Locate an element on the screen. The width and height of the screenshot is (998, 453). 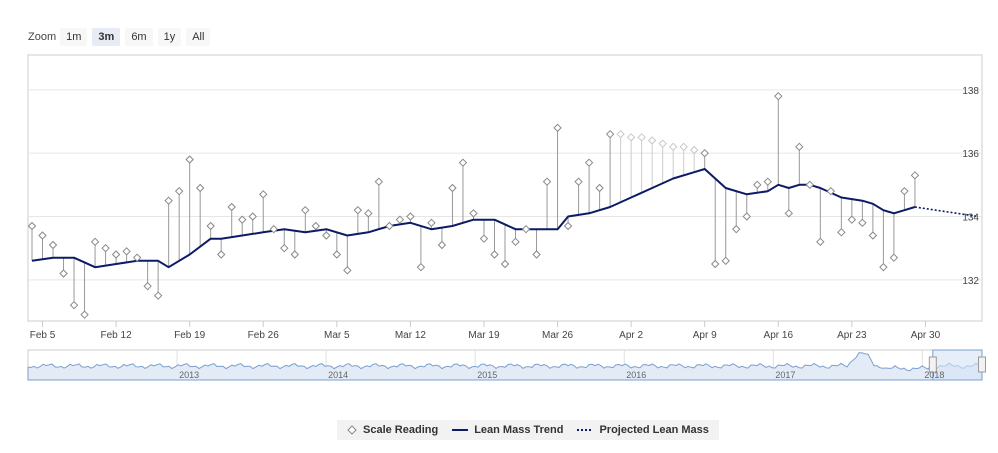
zoom-3m-button: 3m is located at coordinates (106, 37).